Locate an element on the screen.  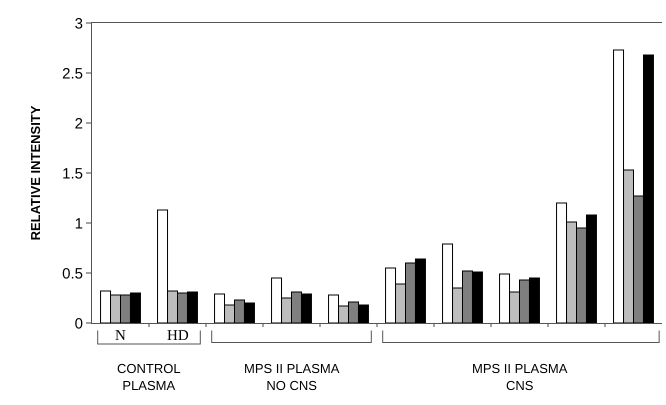
y-tick-label: 2.5 is located at coordinates (72, 73).